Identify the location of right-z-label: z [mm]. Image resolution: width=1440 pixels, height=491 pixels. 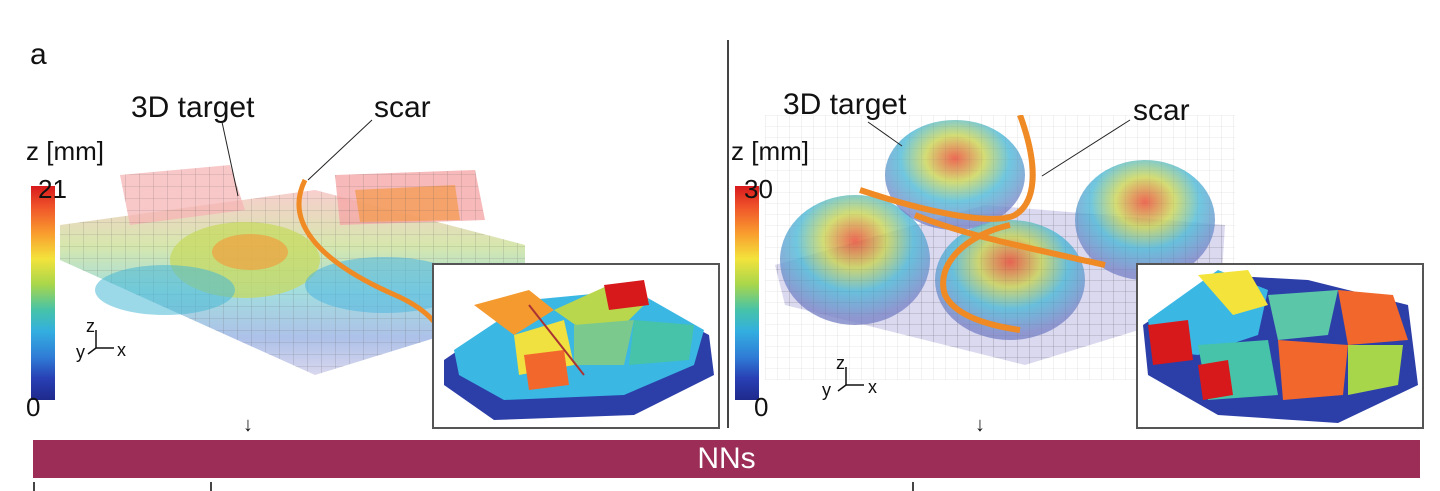
(770, 151).